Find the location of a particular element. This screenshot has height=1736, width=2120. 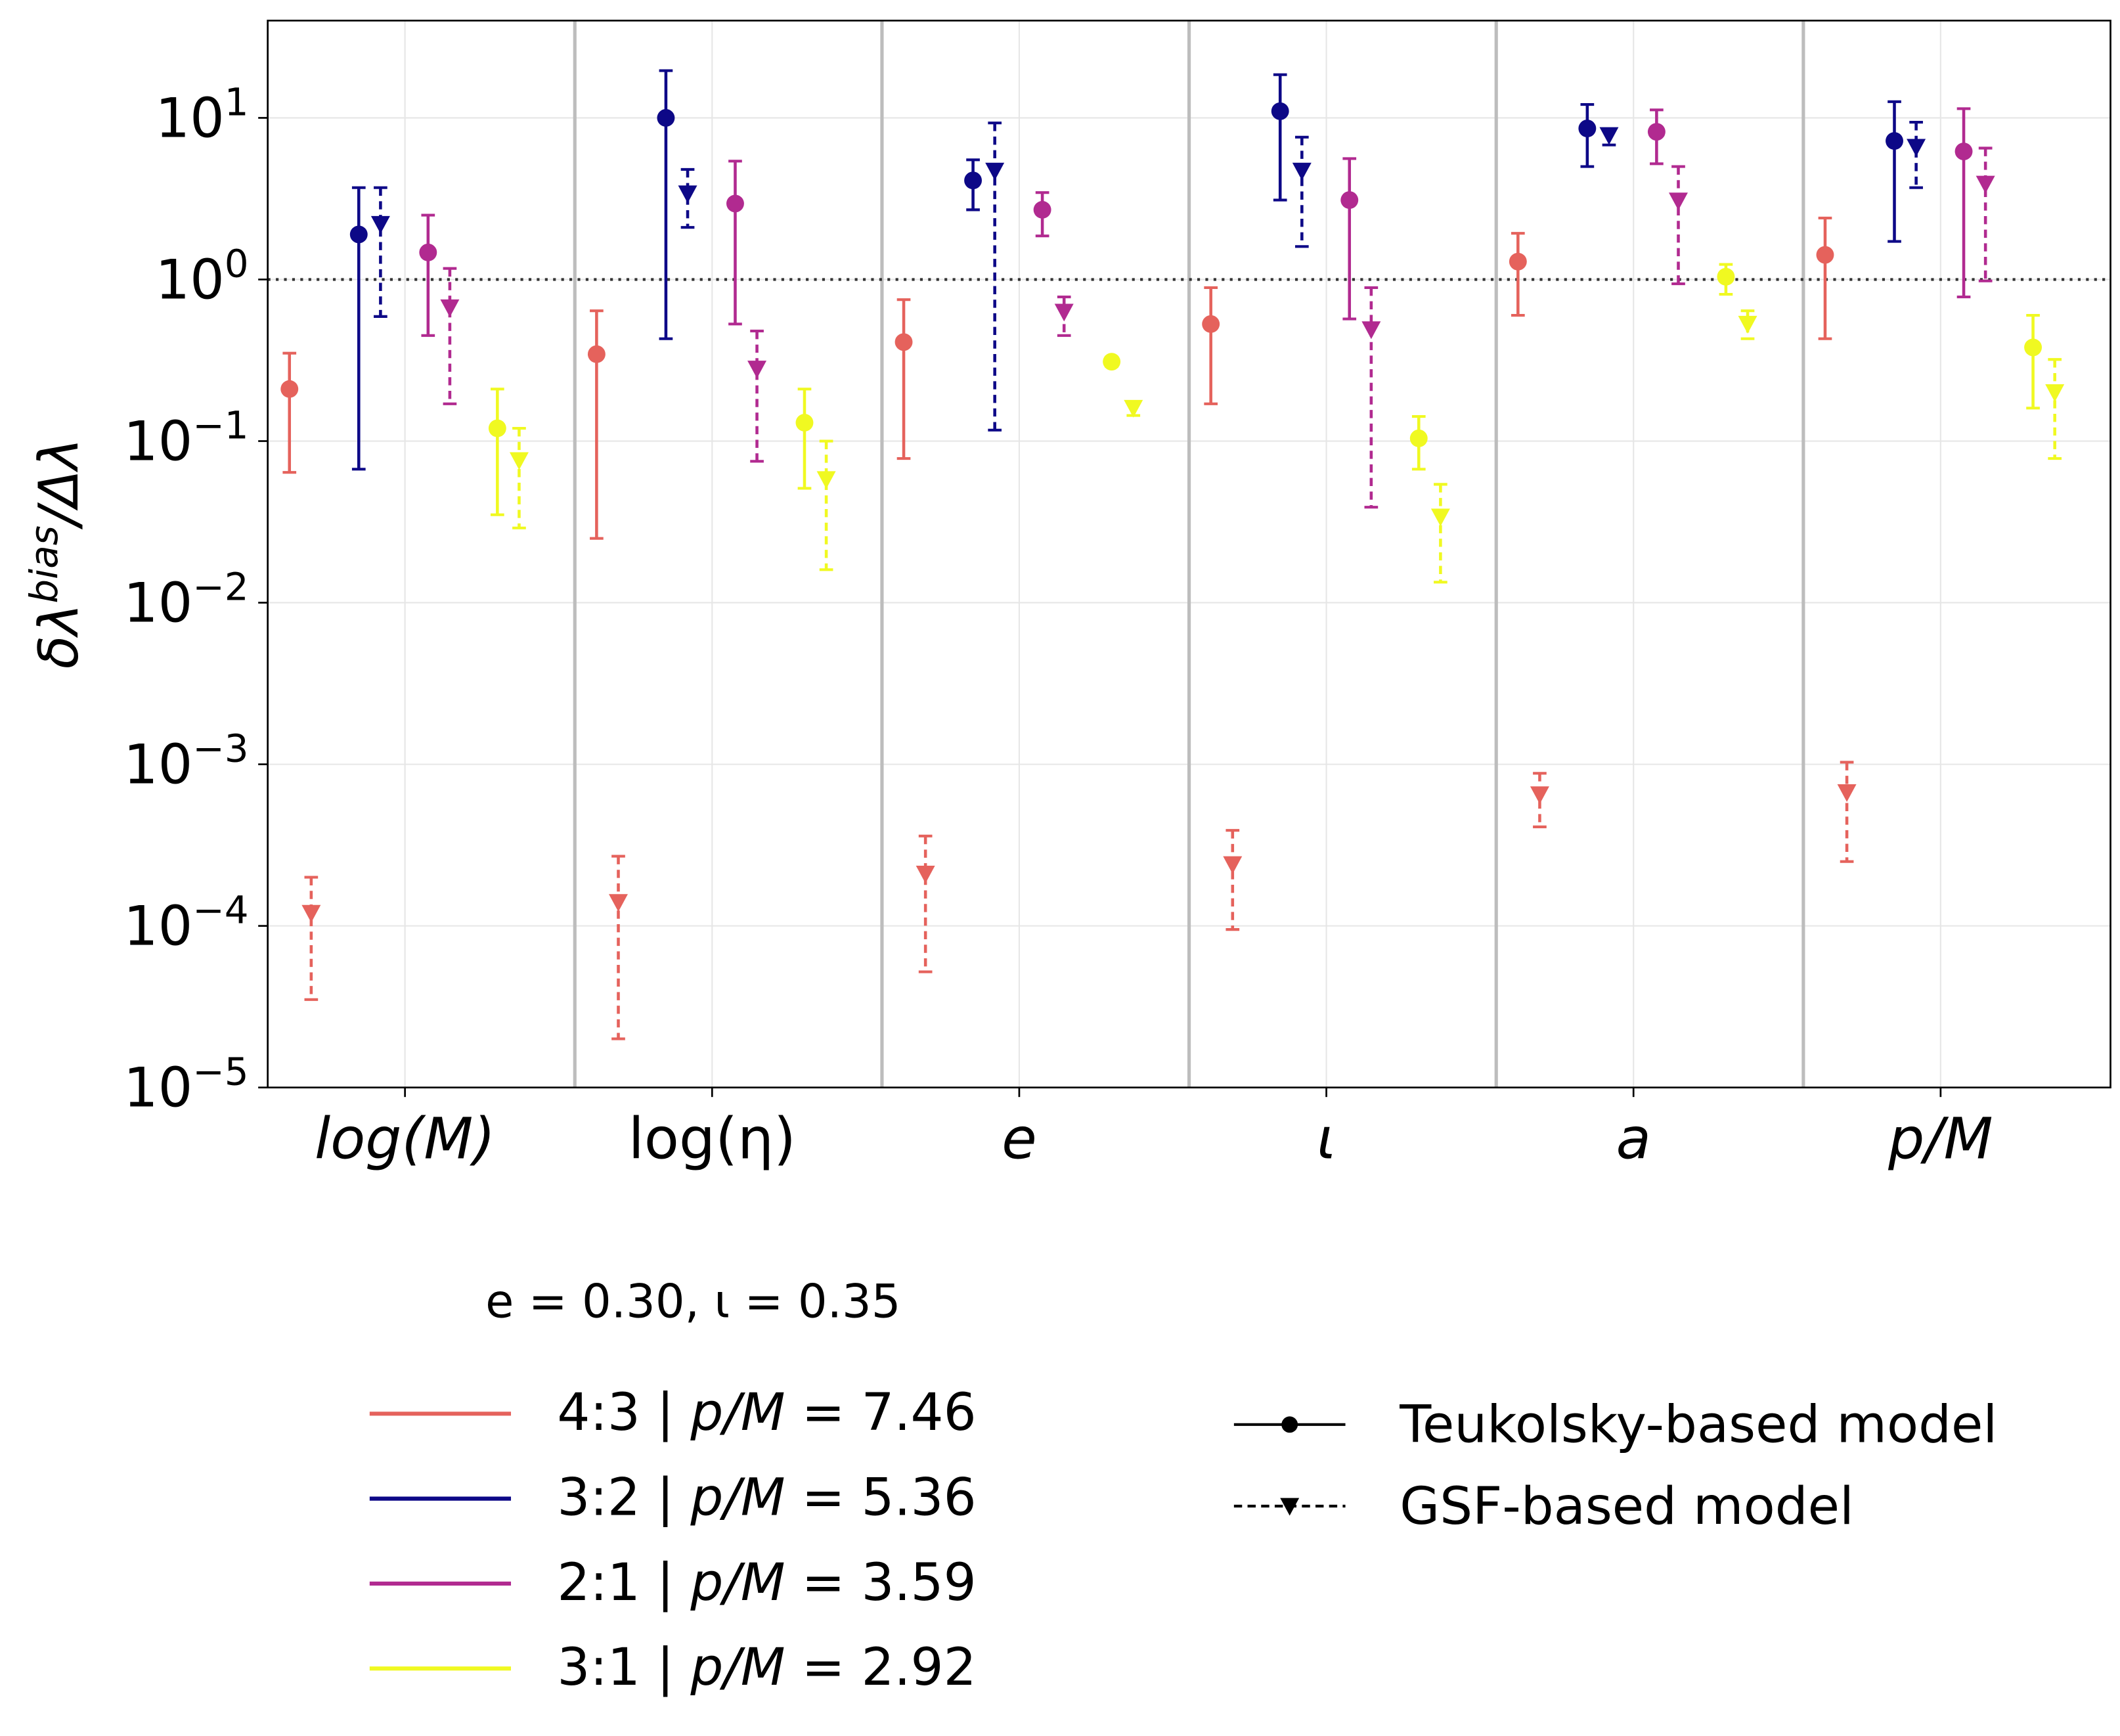

x-tick-label: log(M) is located at coordinates (405, 1138).